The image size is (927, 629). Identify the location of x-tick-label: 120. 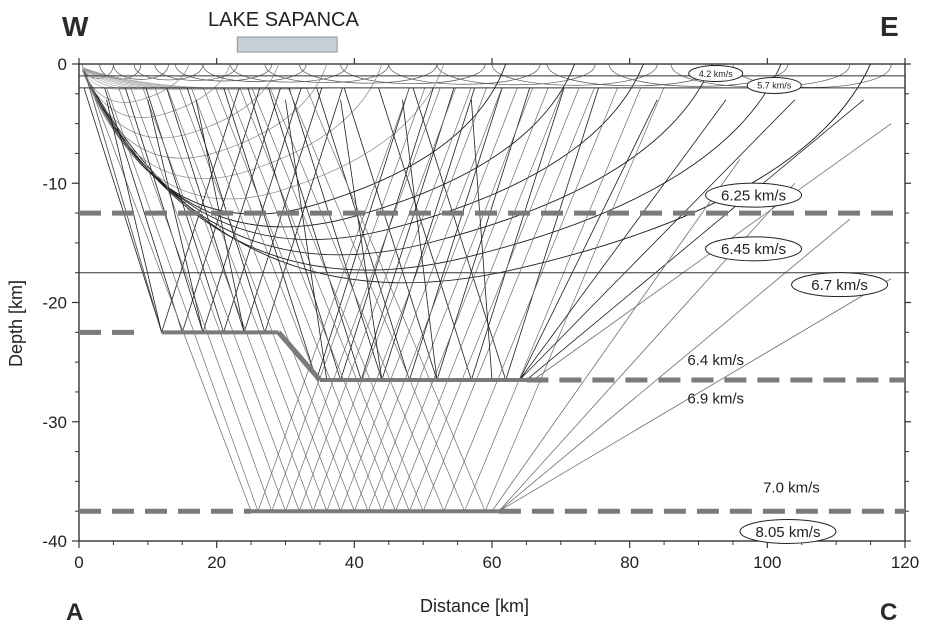
(905, 562).